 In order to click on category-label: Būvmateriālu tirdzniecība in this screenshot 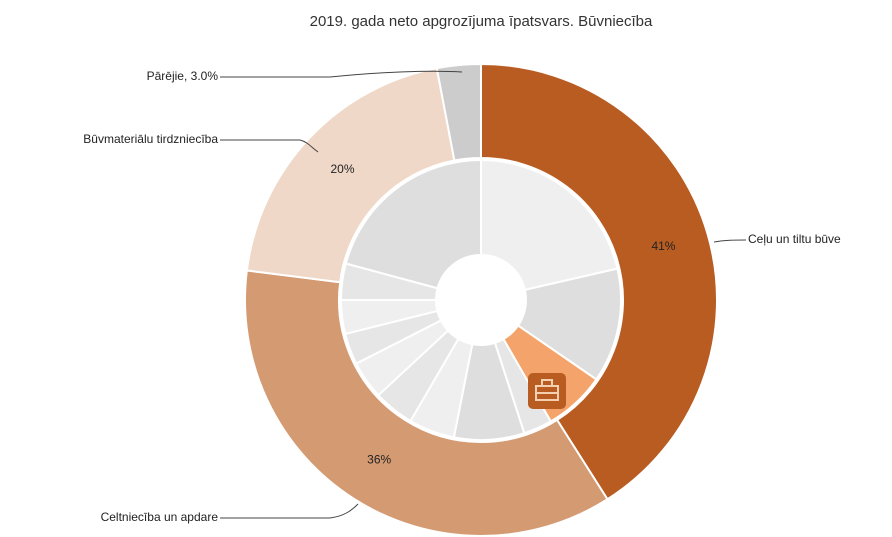, I will do `click(150, 139)`.